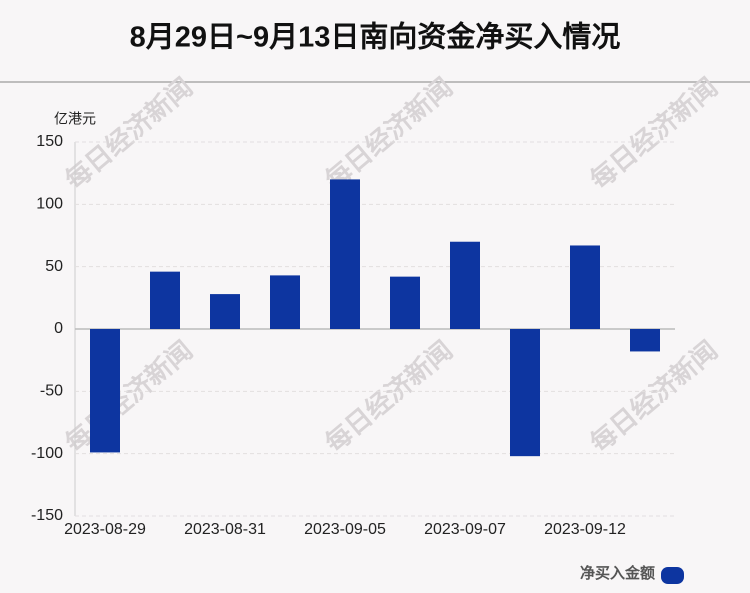  I want to click on x-tick-label: 2023-09-07, so click(465, 529).